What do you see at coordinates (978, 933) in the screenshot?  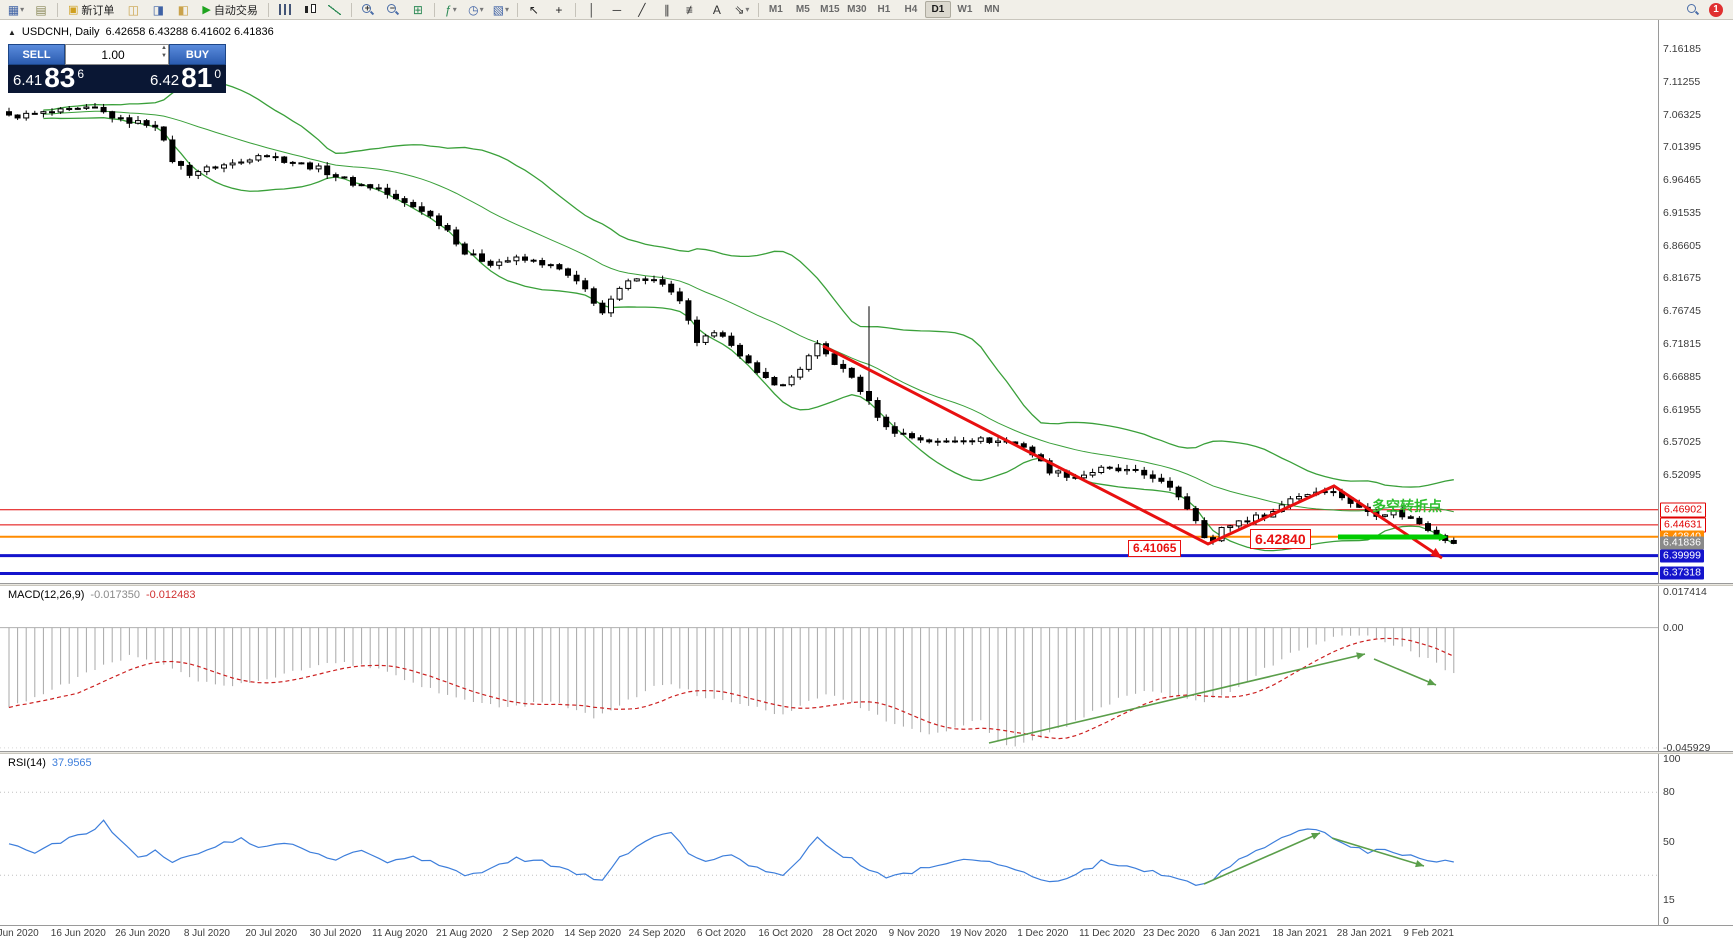 I see `date-axis-label: 19 Nov 2020` at bounding box center [978, 933].